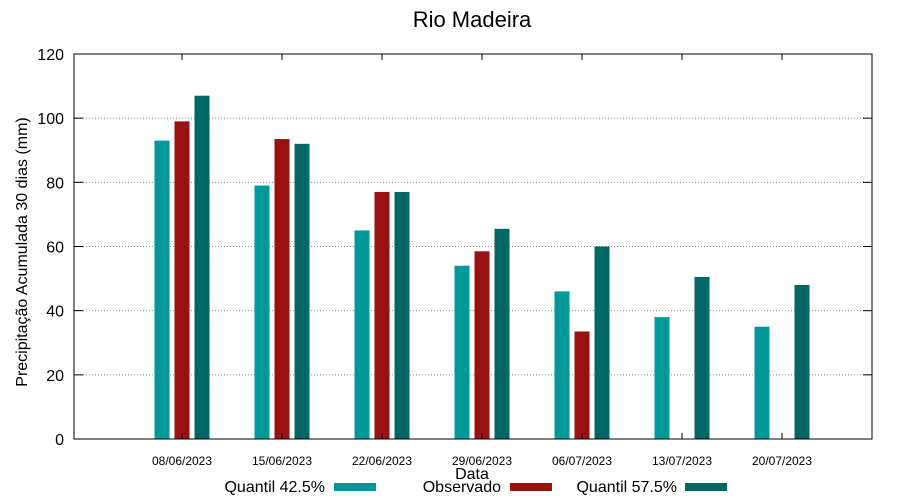 This screenshot has height=500, width=900. What do you see at coordinates (202, 267) in the screenshot?
I see `bar-quantil-57-5--1` at bounding box center [202, 267].